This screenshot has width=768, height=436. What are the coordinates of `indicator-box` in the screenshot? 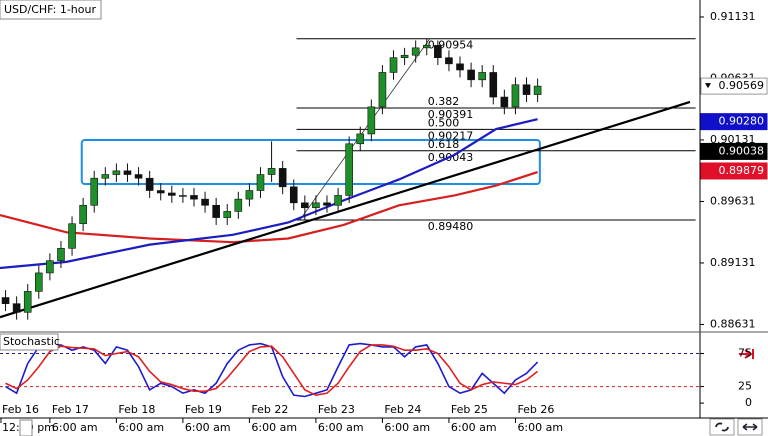 It's located at (29, 342).